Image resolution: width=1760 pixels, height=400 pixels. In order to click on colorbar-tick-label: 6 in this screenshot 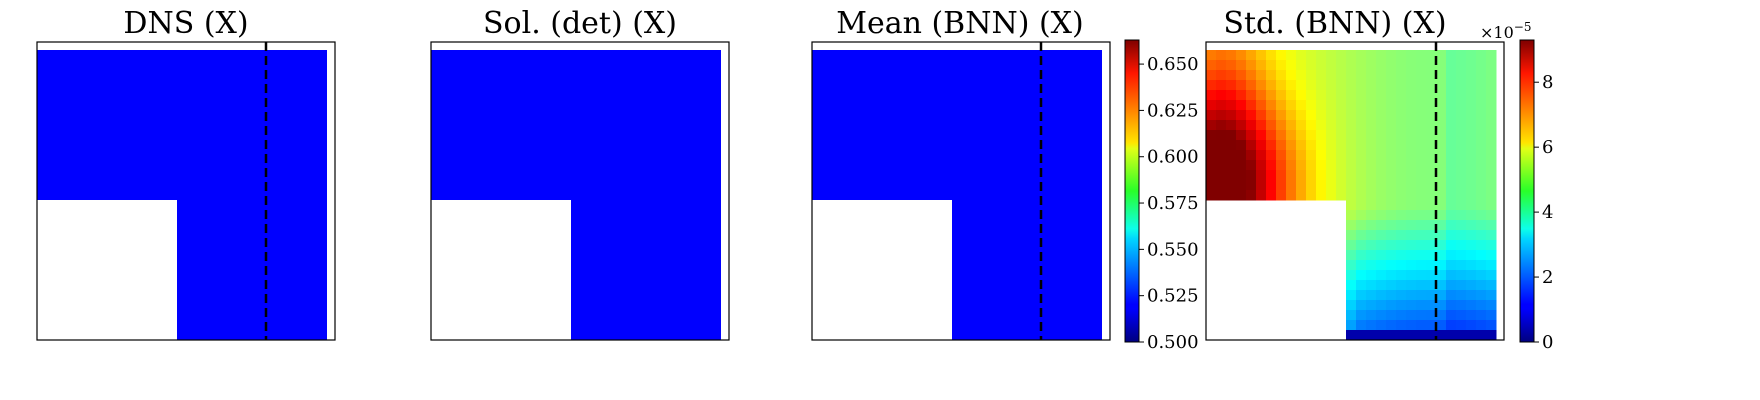, I will do `click(1547, 147)`.